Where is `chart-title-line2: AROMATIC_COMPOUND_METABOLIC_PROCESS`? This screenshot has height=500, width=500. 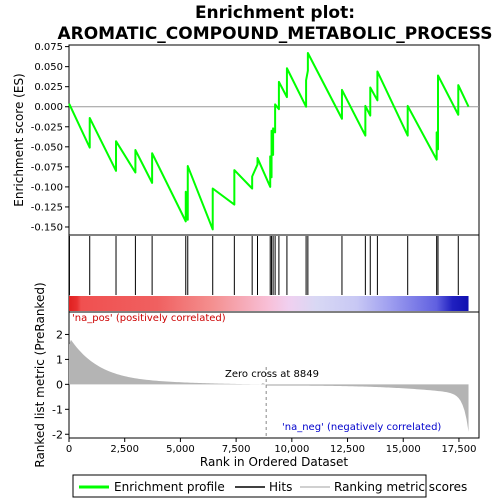 chart-title-line2: AROMATIC_COMPOUND_METABOLIC_PROCESS is located at coordinates (274, 34).